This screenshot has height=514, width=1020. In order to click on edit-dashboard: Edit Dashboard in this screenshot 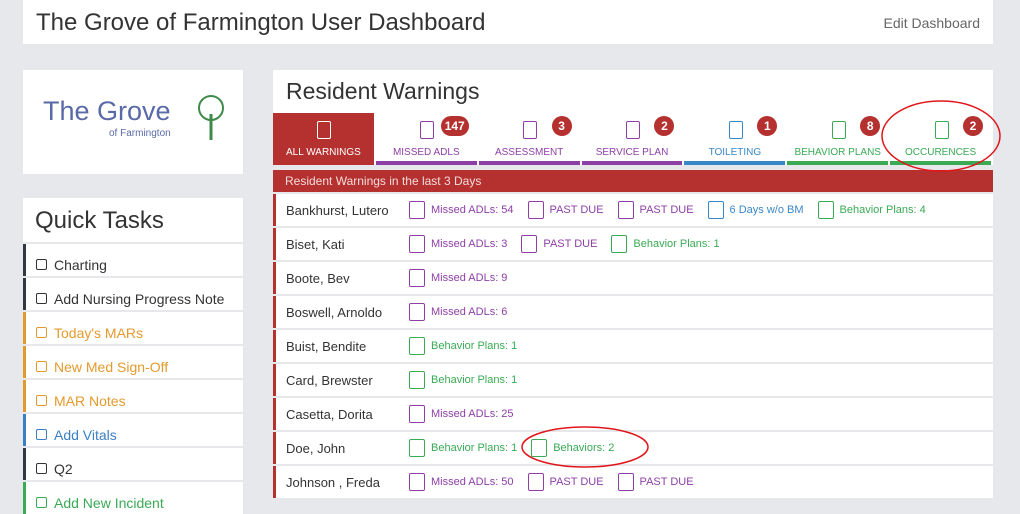, I will do `click(931, 23)`.